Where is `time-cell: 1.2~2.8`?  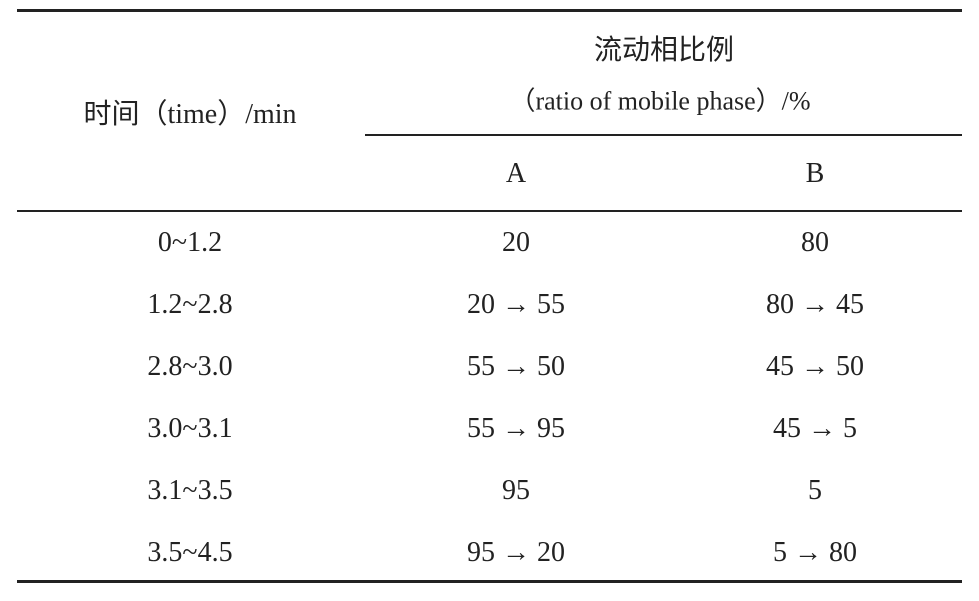 time-cell: 1.2~2.8 is located at coordinates (190, 304).